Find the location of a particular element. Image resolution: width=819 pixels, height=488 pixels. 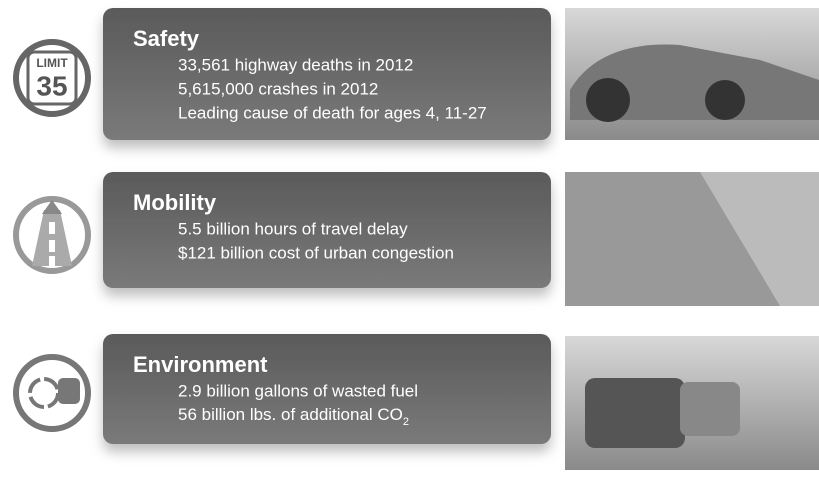

subscript: 2 is located at coordinates (406, 422).